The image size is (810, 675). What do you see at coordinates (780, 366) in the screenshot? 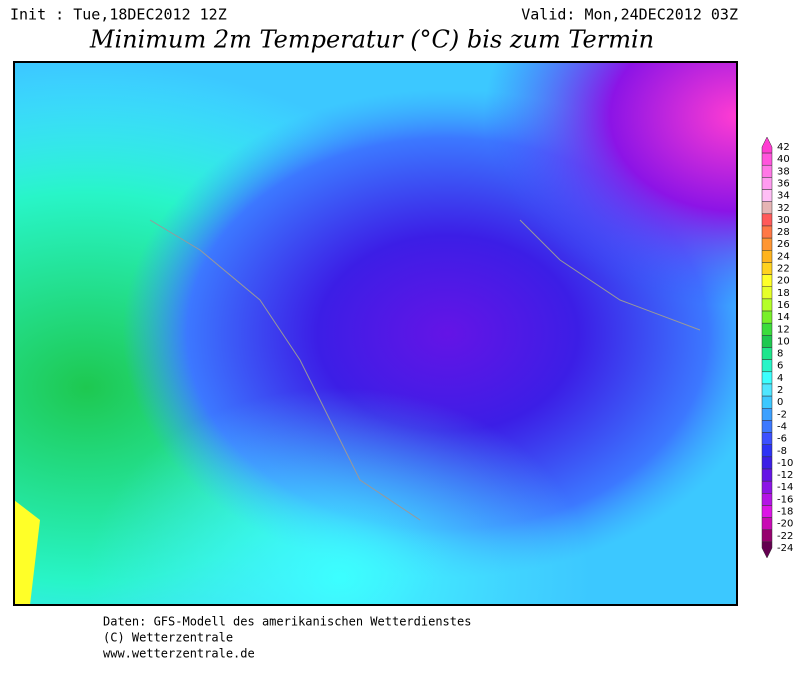
I see `colorbar-label: 6` at bounding box center [780, 366].